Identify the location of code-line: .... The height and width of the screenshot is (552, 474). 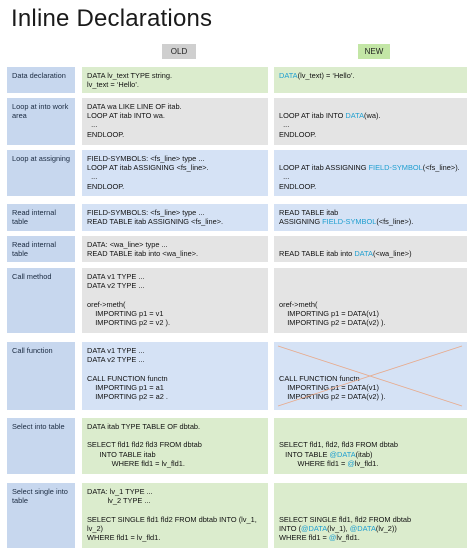
(370, 124).